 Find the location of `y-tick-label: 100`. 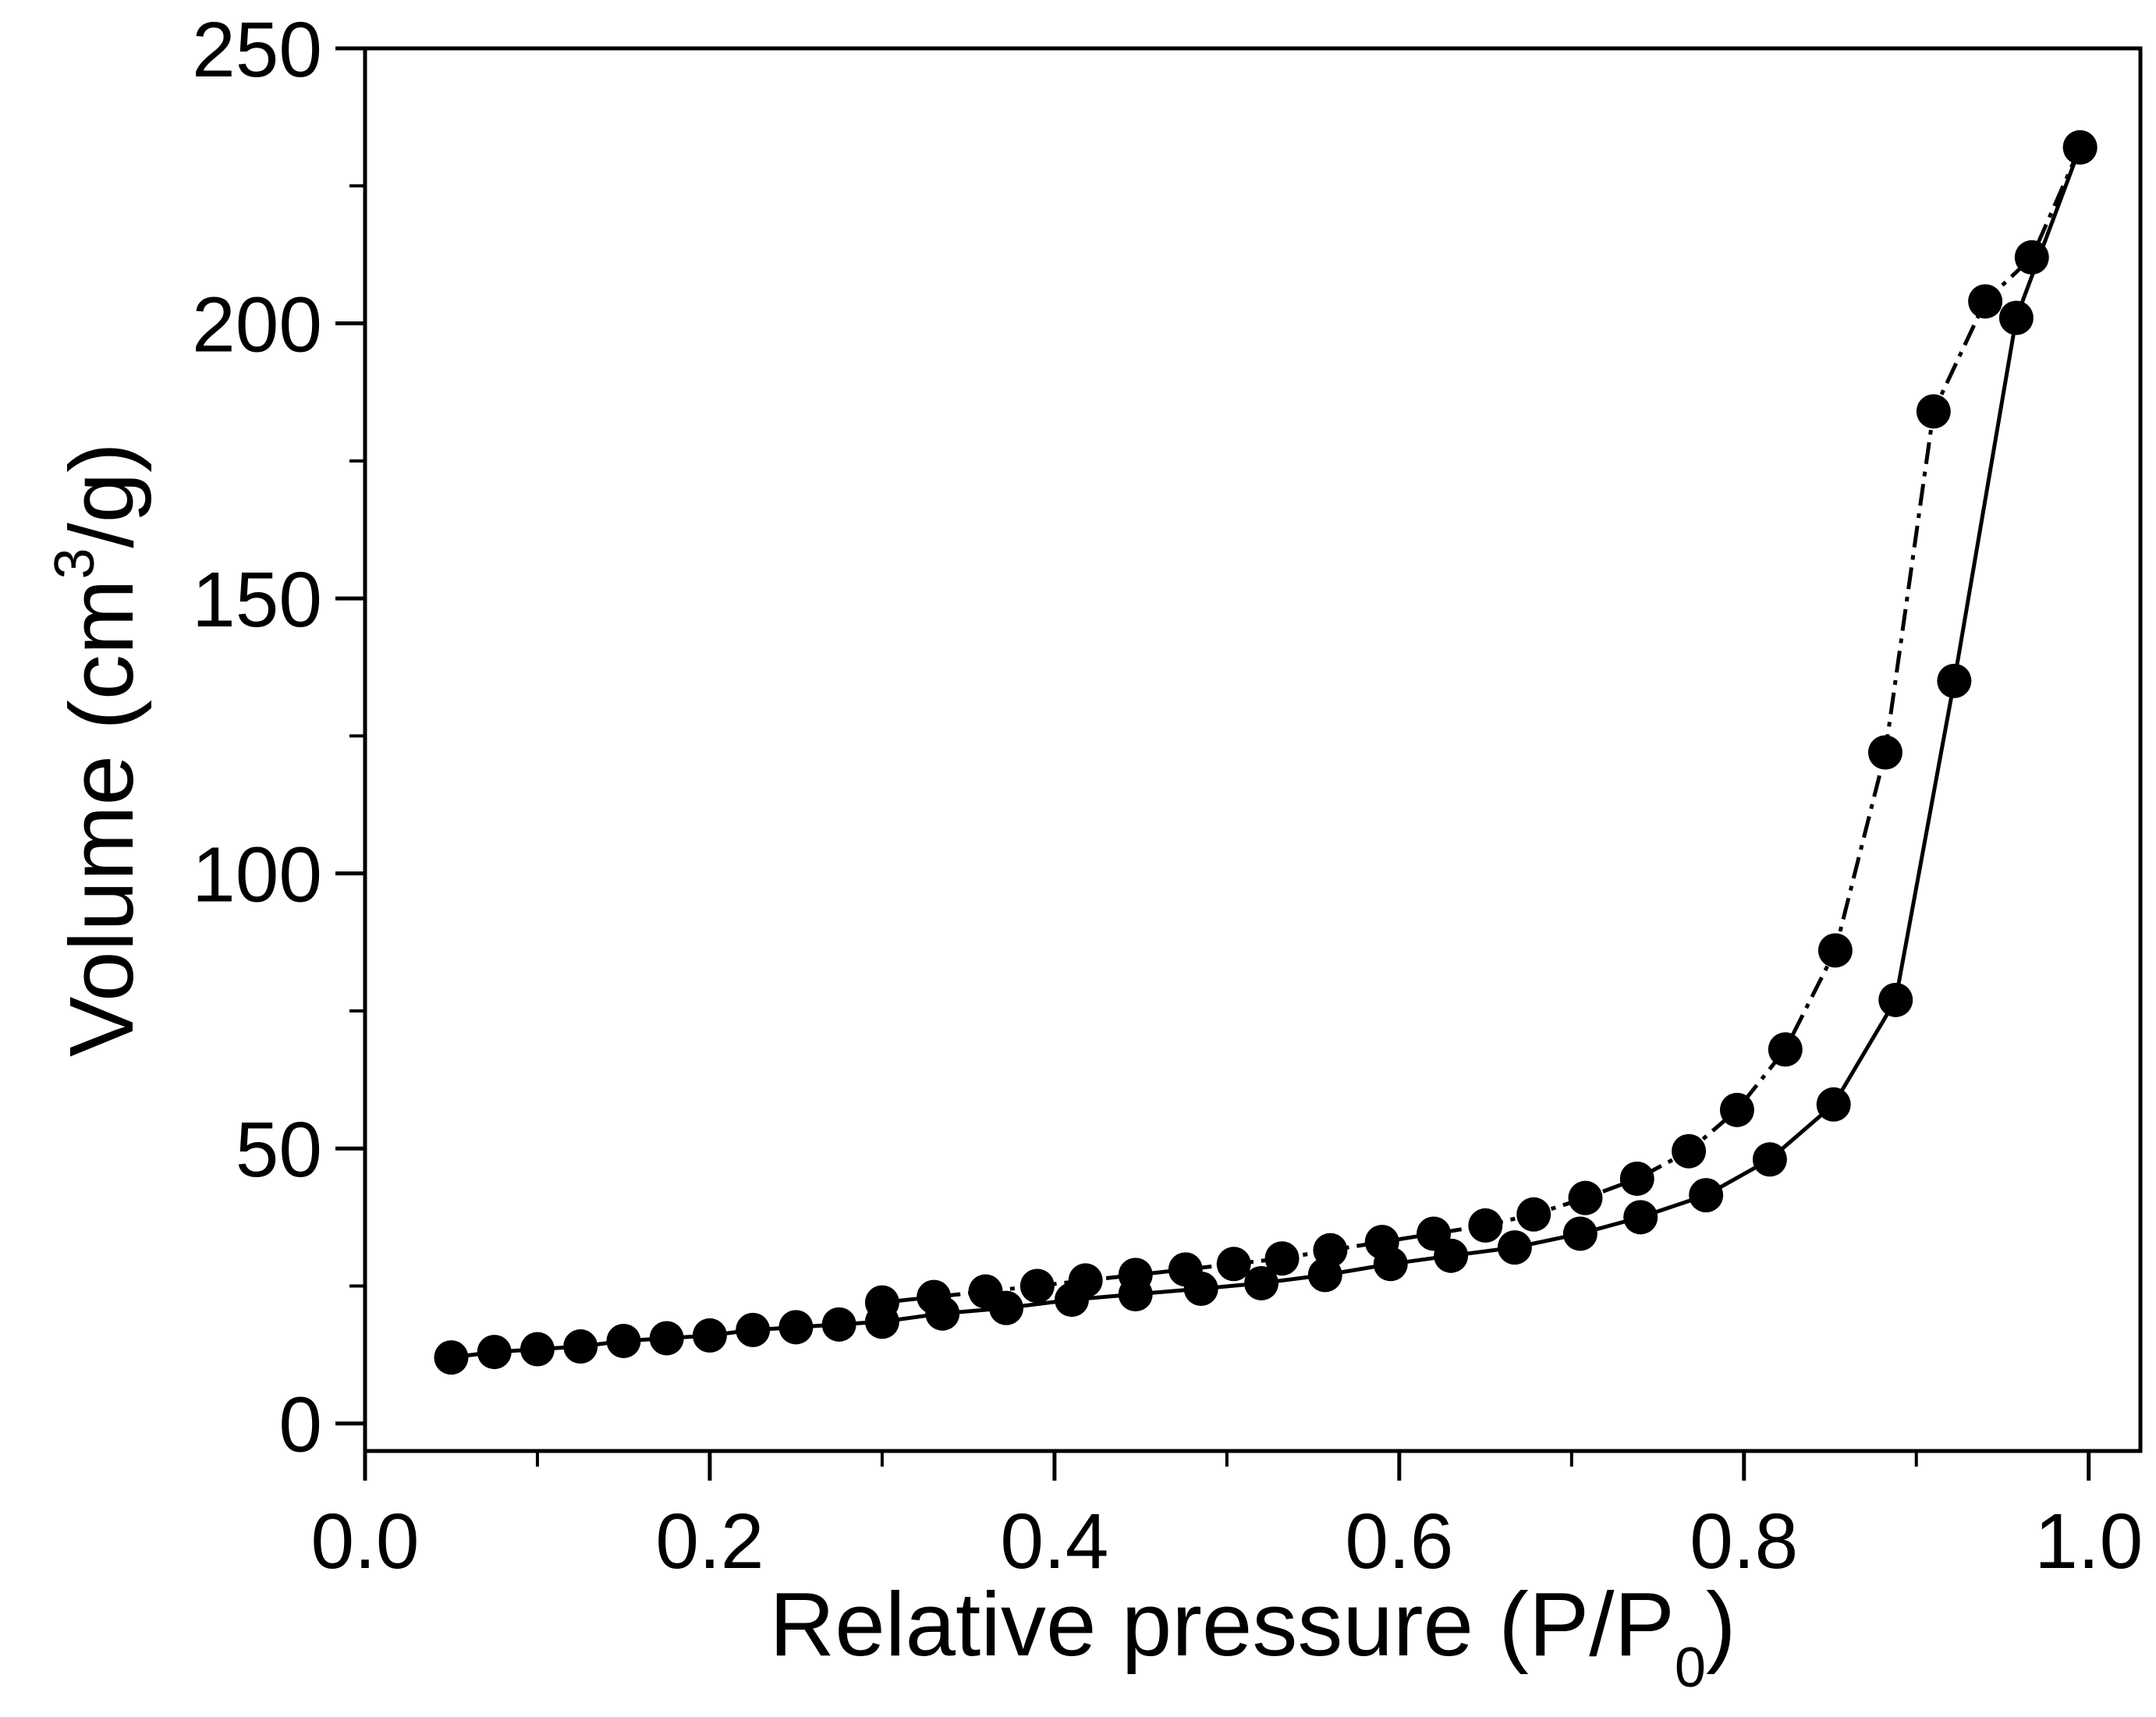

y-tick-label: 100 is located at coordinates (257, 875).